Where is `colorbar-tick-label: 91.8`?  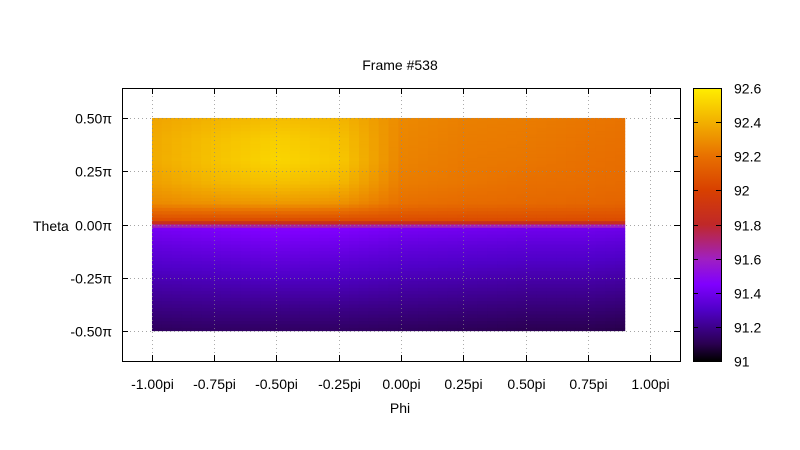
colorbar-tick-label: 91.8 is located at coordinates (747, 226).